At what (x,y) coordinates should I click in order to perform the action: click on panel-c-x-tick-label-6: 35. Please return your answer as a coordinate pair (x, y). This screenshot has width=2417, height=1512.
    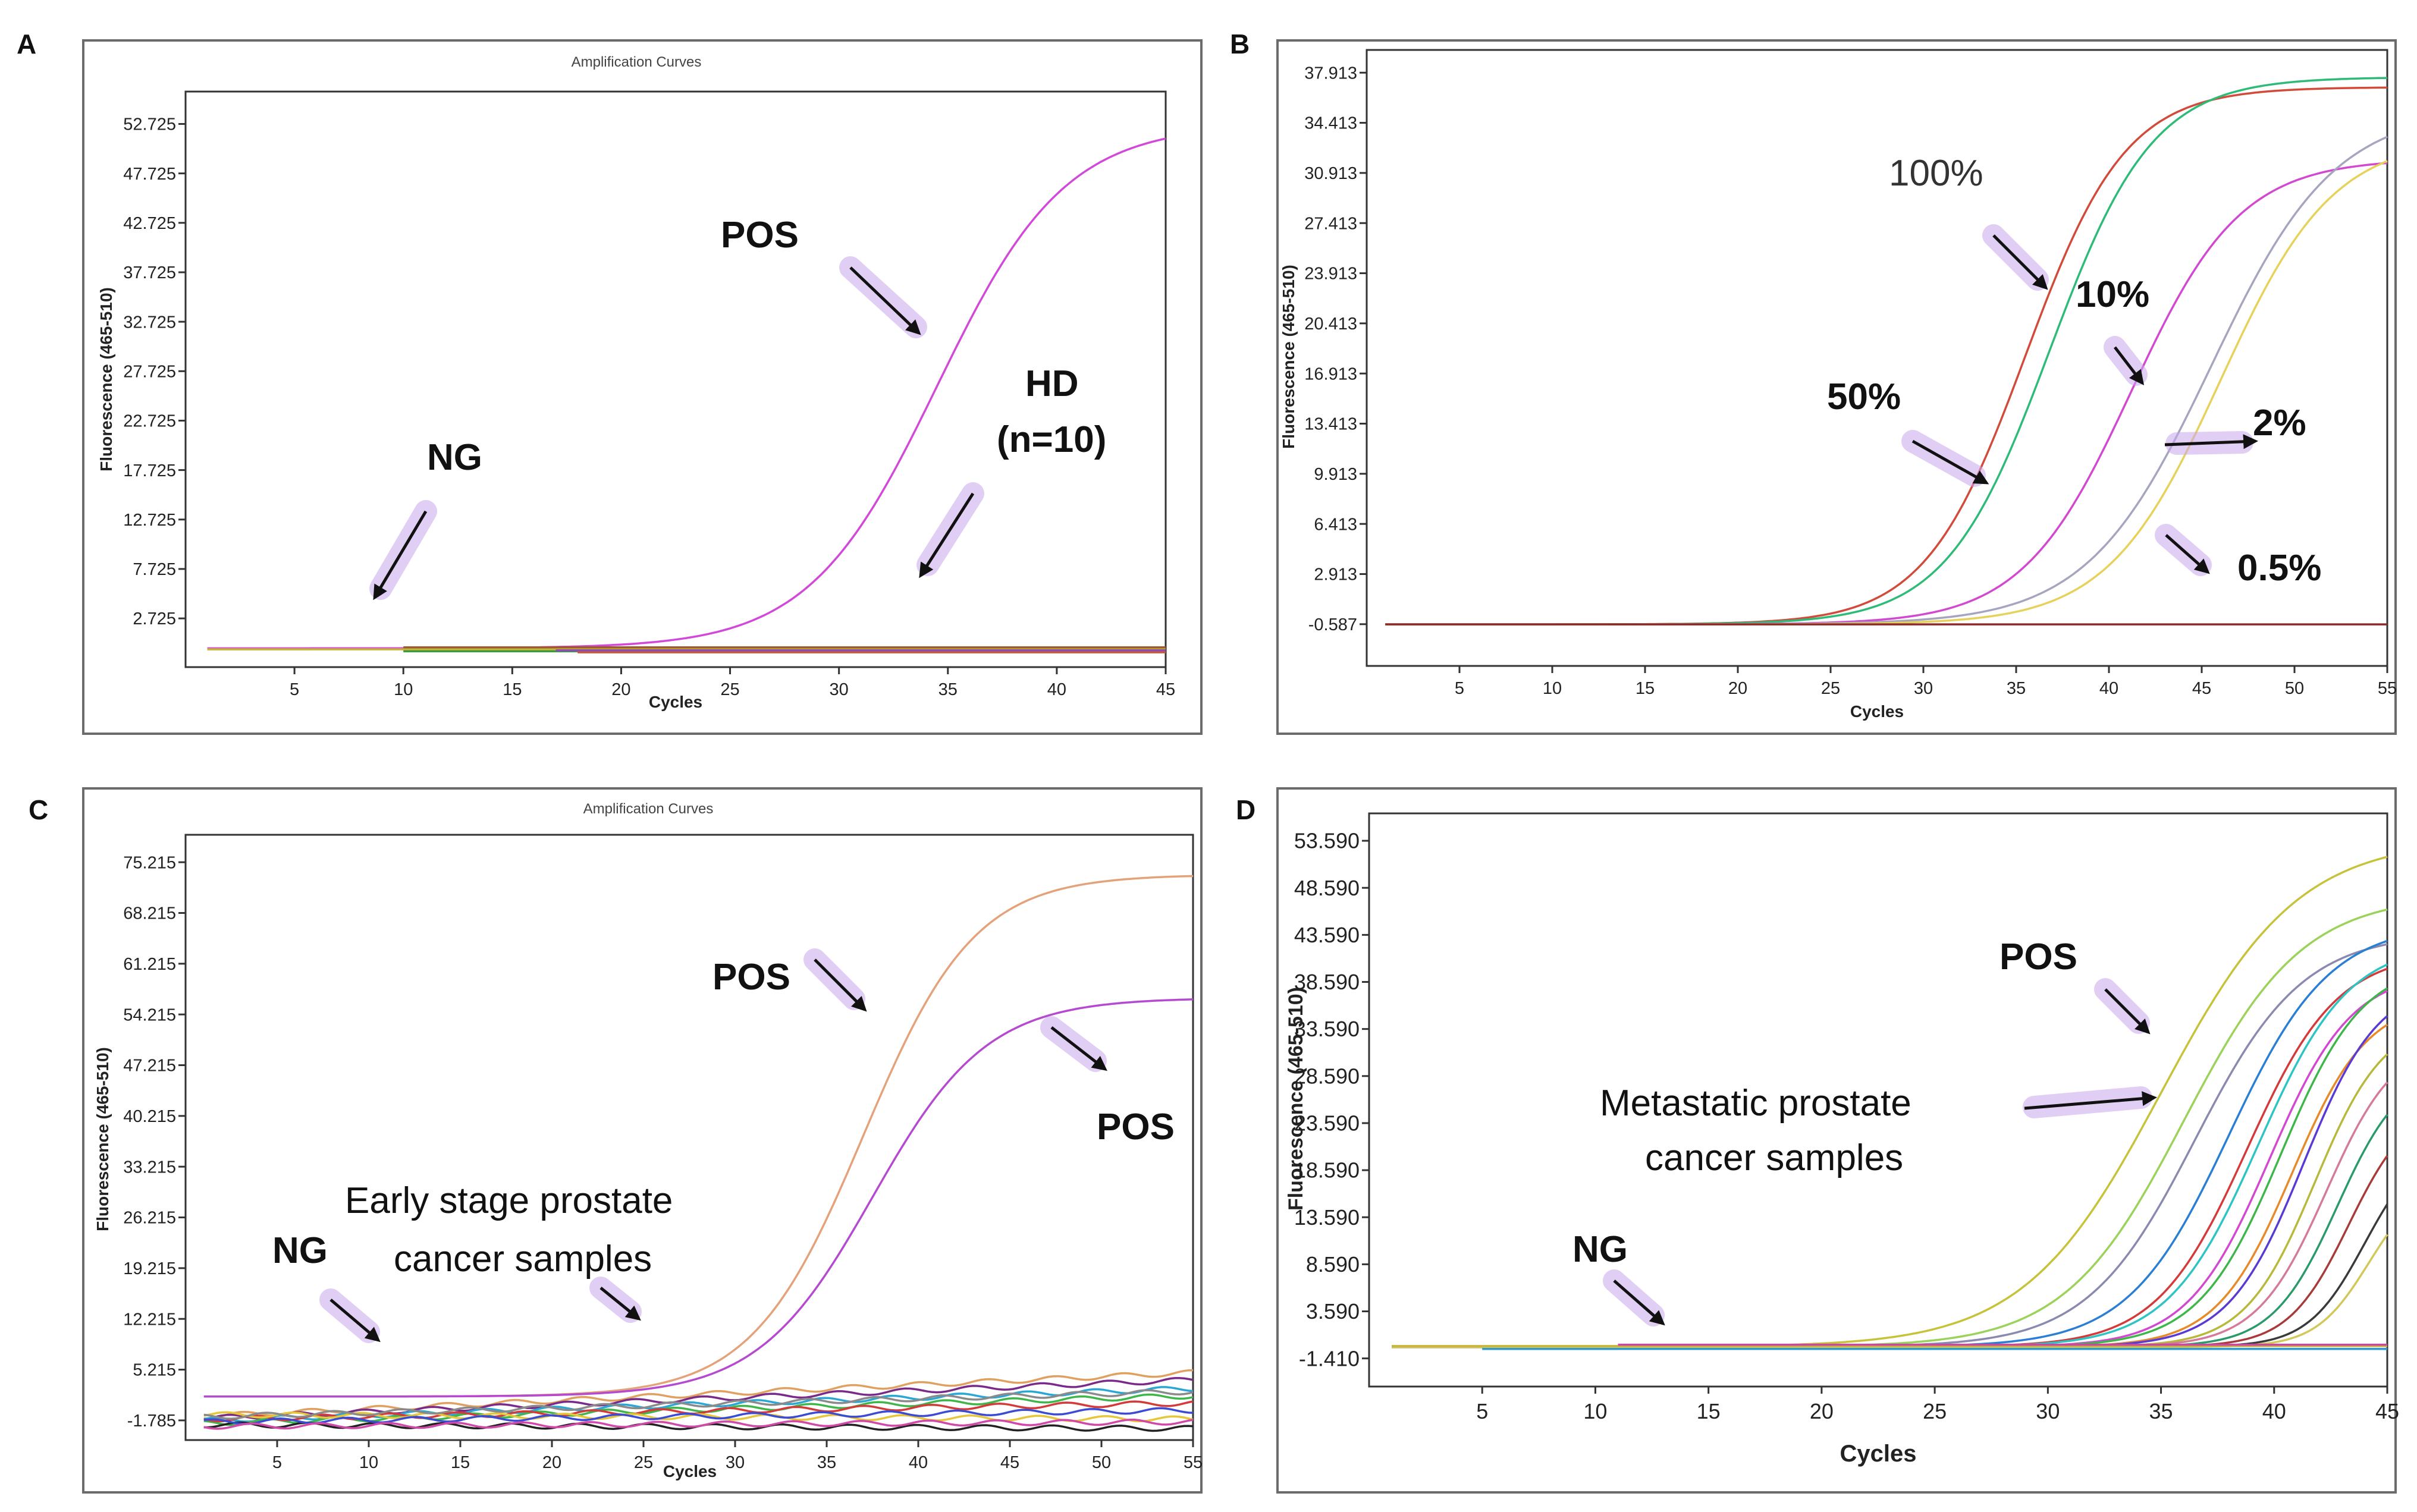
    Looking at the image, I should click on (826, 1462).